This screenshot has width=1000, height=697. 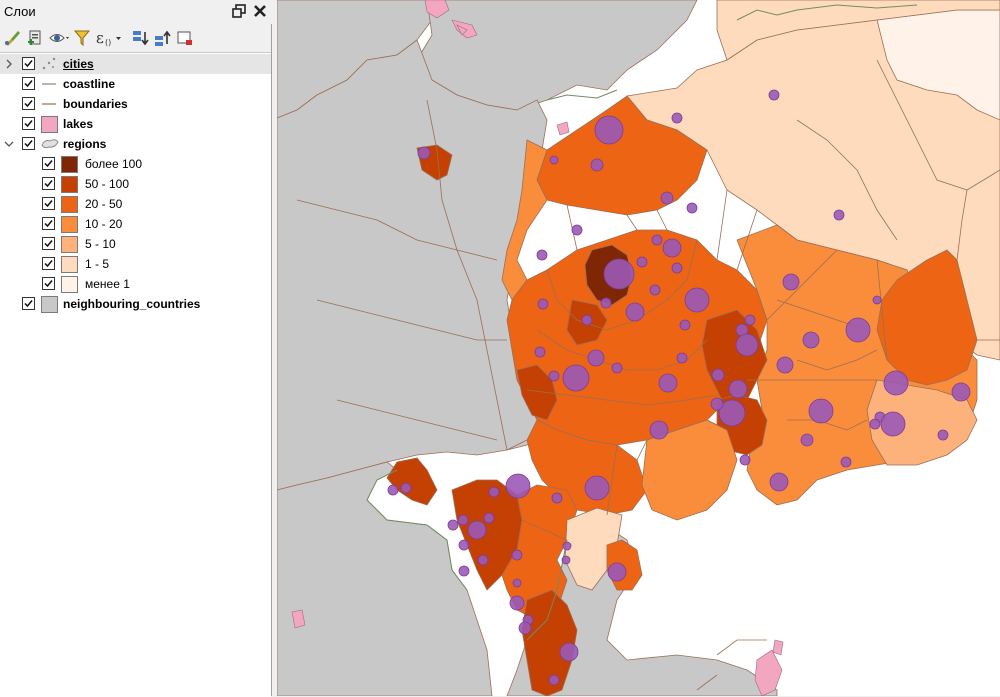 I want to click on dock-float-icon, so click(x=239, y=11).